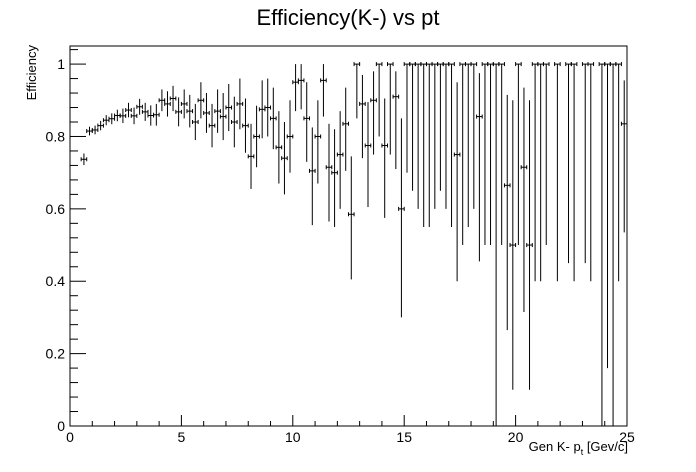  What do you see at coordinates (404, 437) in the screenshot?
I see `x-tick-label: 15` at bounding box center [404, 437].